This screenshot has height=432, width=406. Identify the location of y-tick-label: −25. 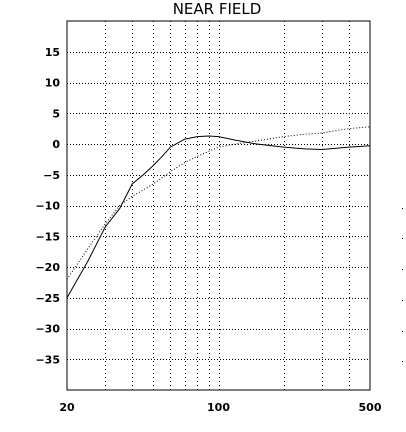
(47, 298).